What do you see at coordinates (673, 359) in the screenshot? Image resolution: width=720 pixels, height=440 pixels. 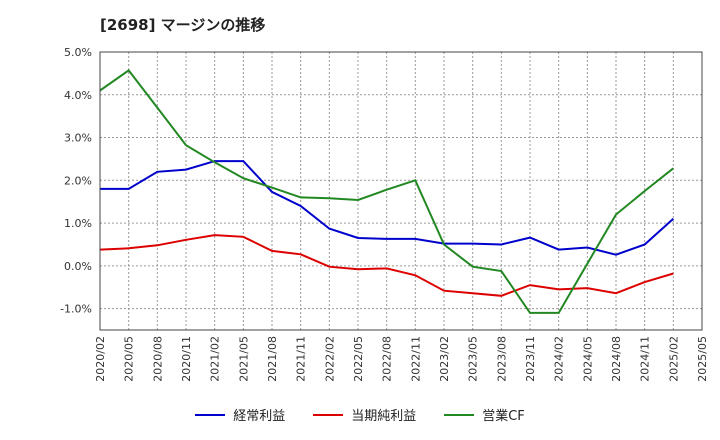 I see `x-tick-label: 2025/02` at bounding box center [673, 359].